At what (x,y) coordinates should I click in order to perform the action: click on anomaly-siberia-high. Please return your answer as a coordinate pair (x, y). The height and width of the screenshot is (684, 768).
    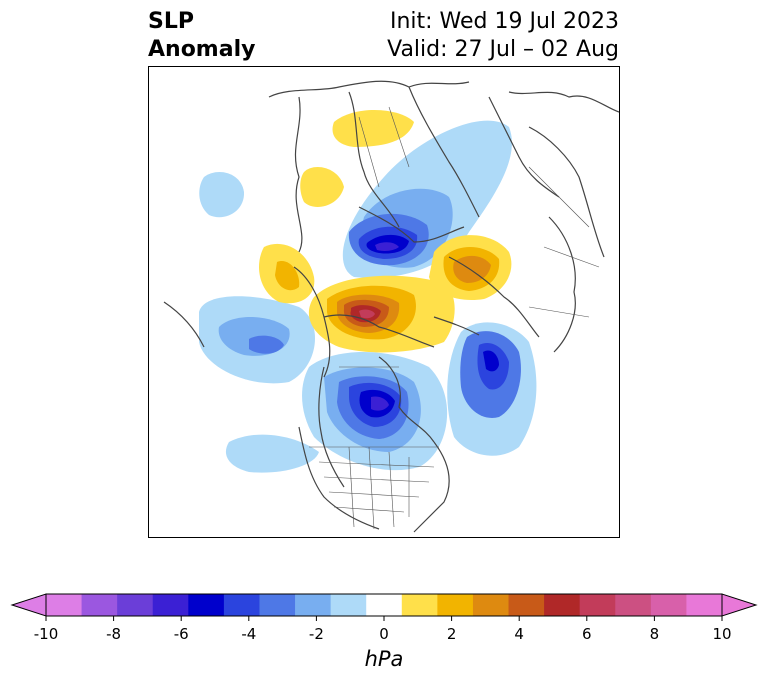
    Looking at the image, I should click on (470, 268).